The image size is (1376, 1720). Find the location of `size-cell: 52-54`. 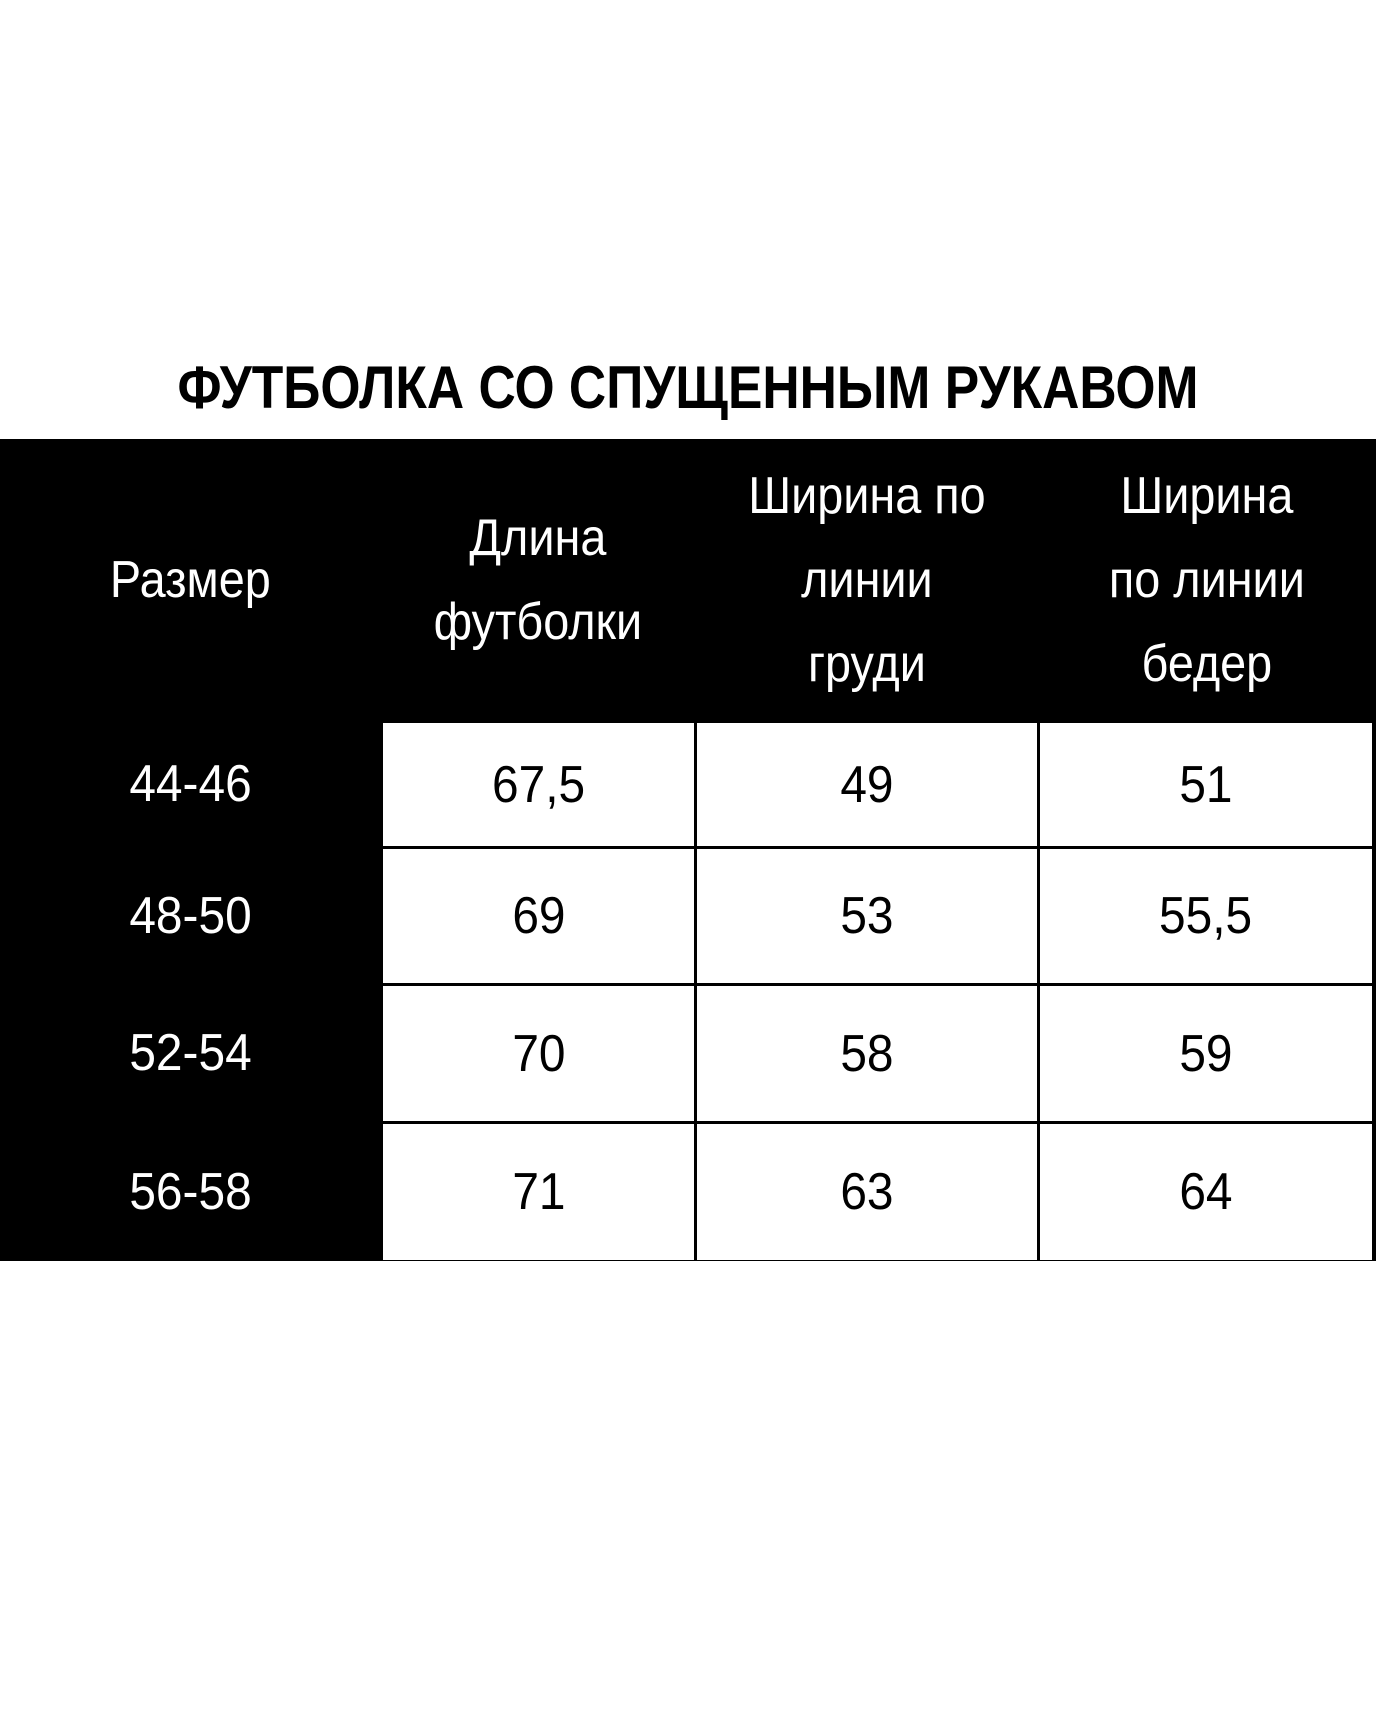

size-cell: 52-54 is located at coordinates (190, 1053).